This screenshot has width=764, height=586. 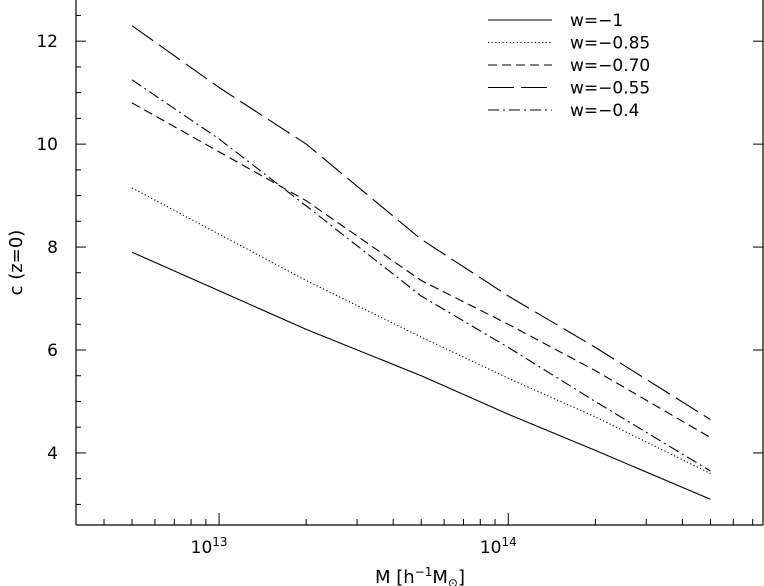 I want to click on legend-label-4: w=−0.55, so click(x=610, y=89).